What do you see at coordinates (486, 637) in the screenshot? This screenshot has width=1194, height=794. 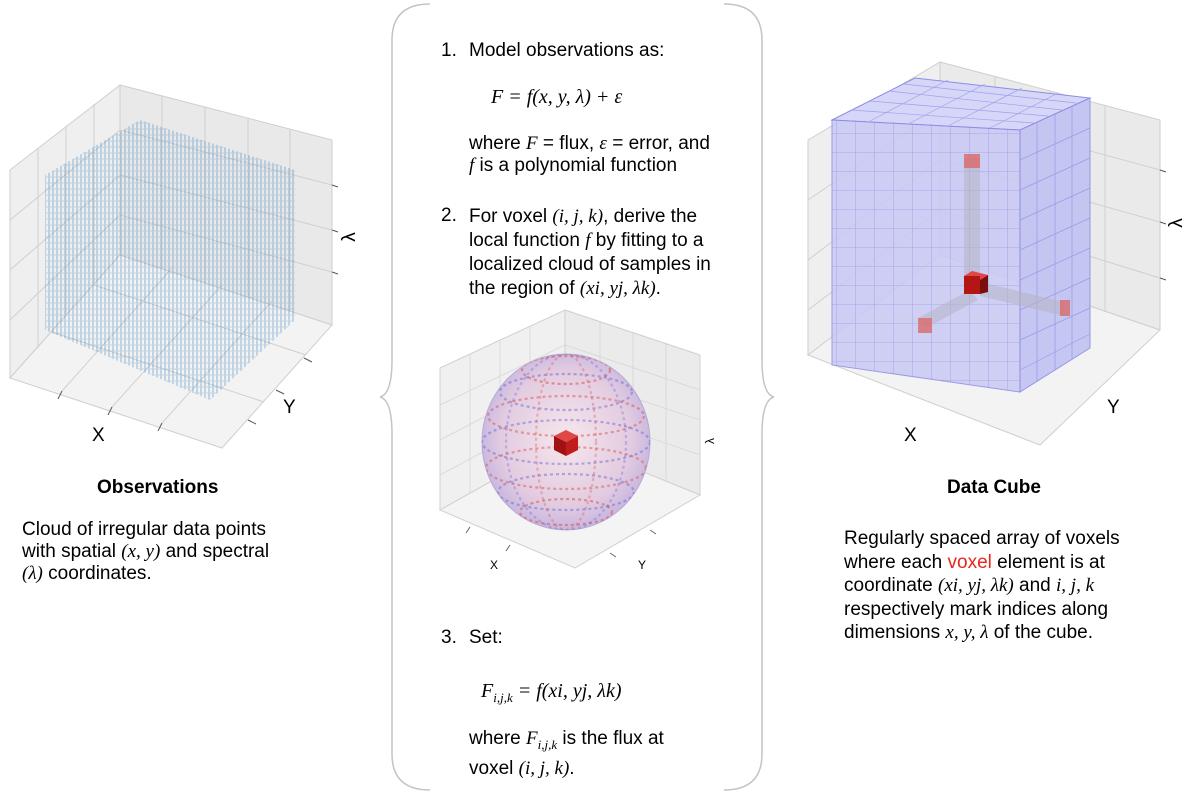 I see `step-3-text: Set:` at bounding box center [486, 637].